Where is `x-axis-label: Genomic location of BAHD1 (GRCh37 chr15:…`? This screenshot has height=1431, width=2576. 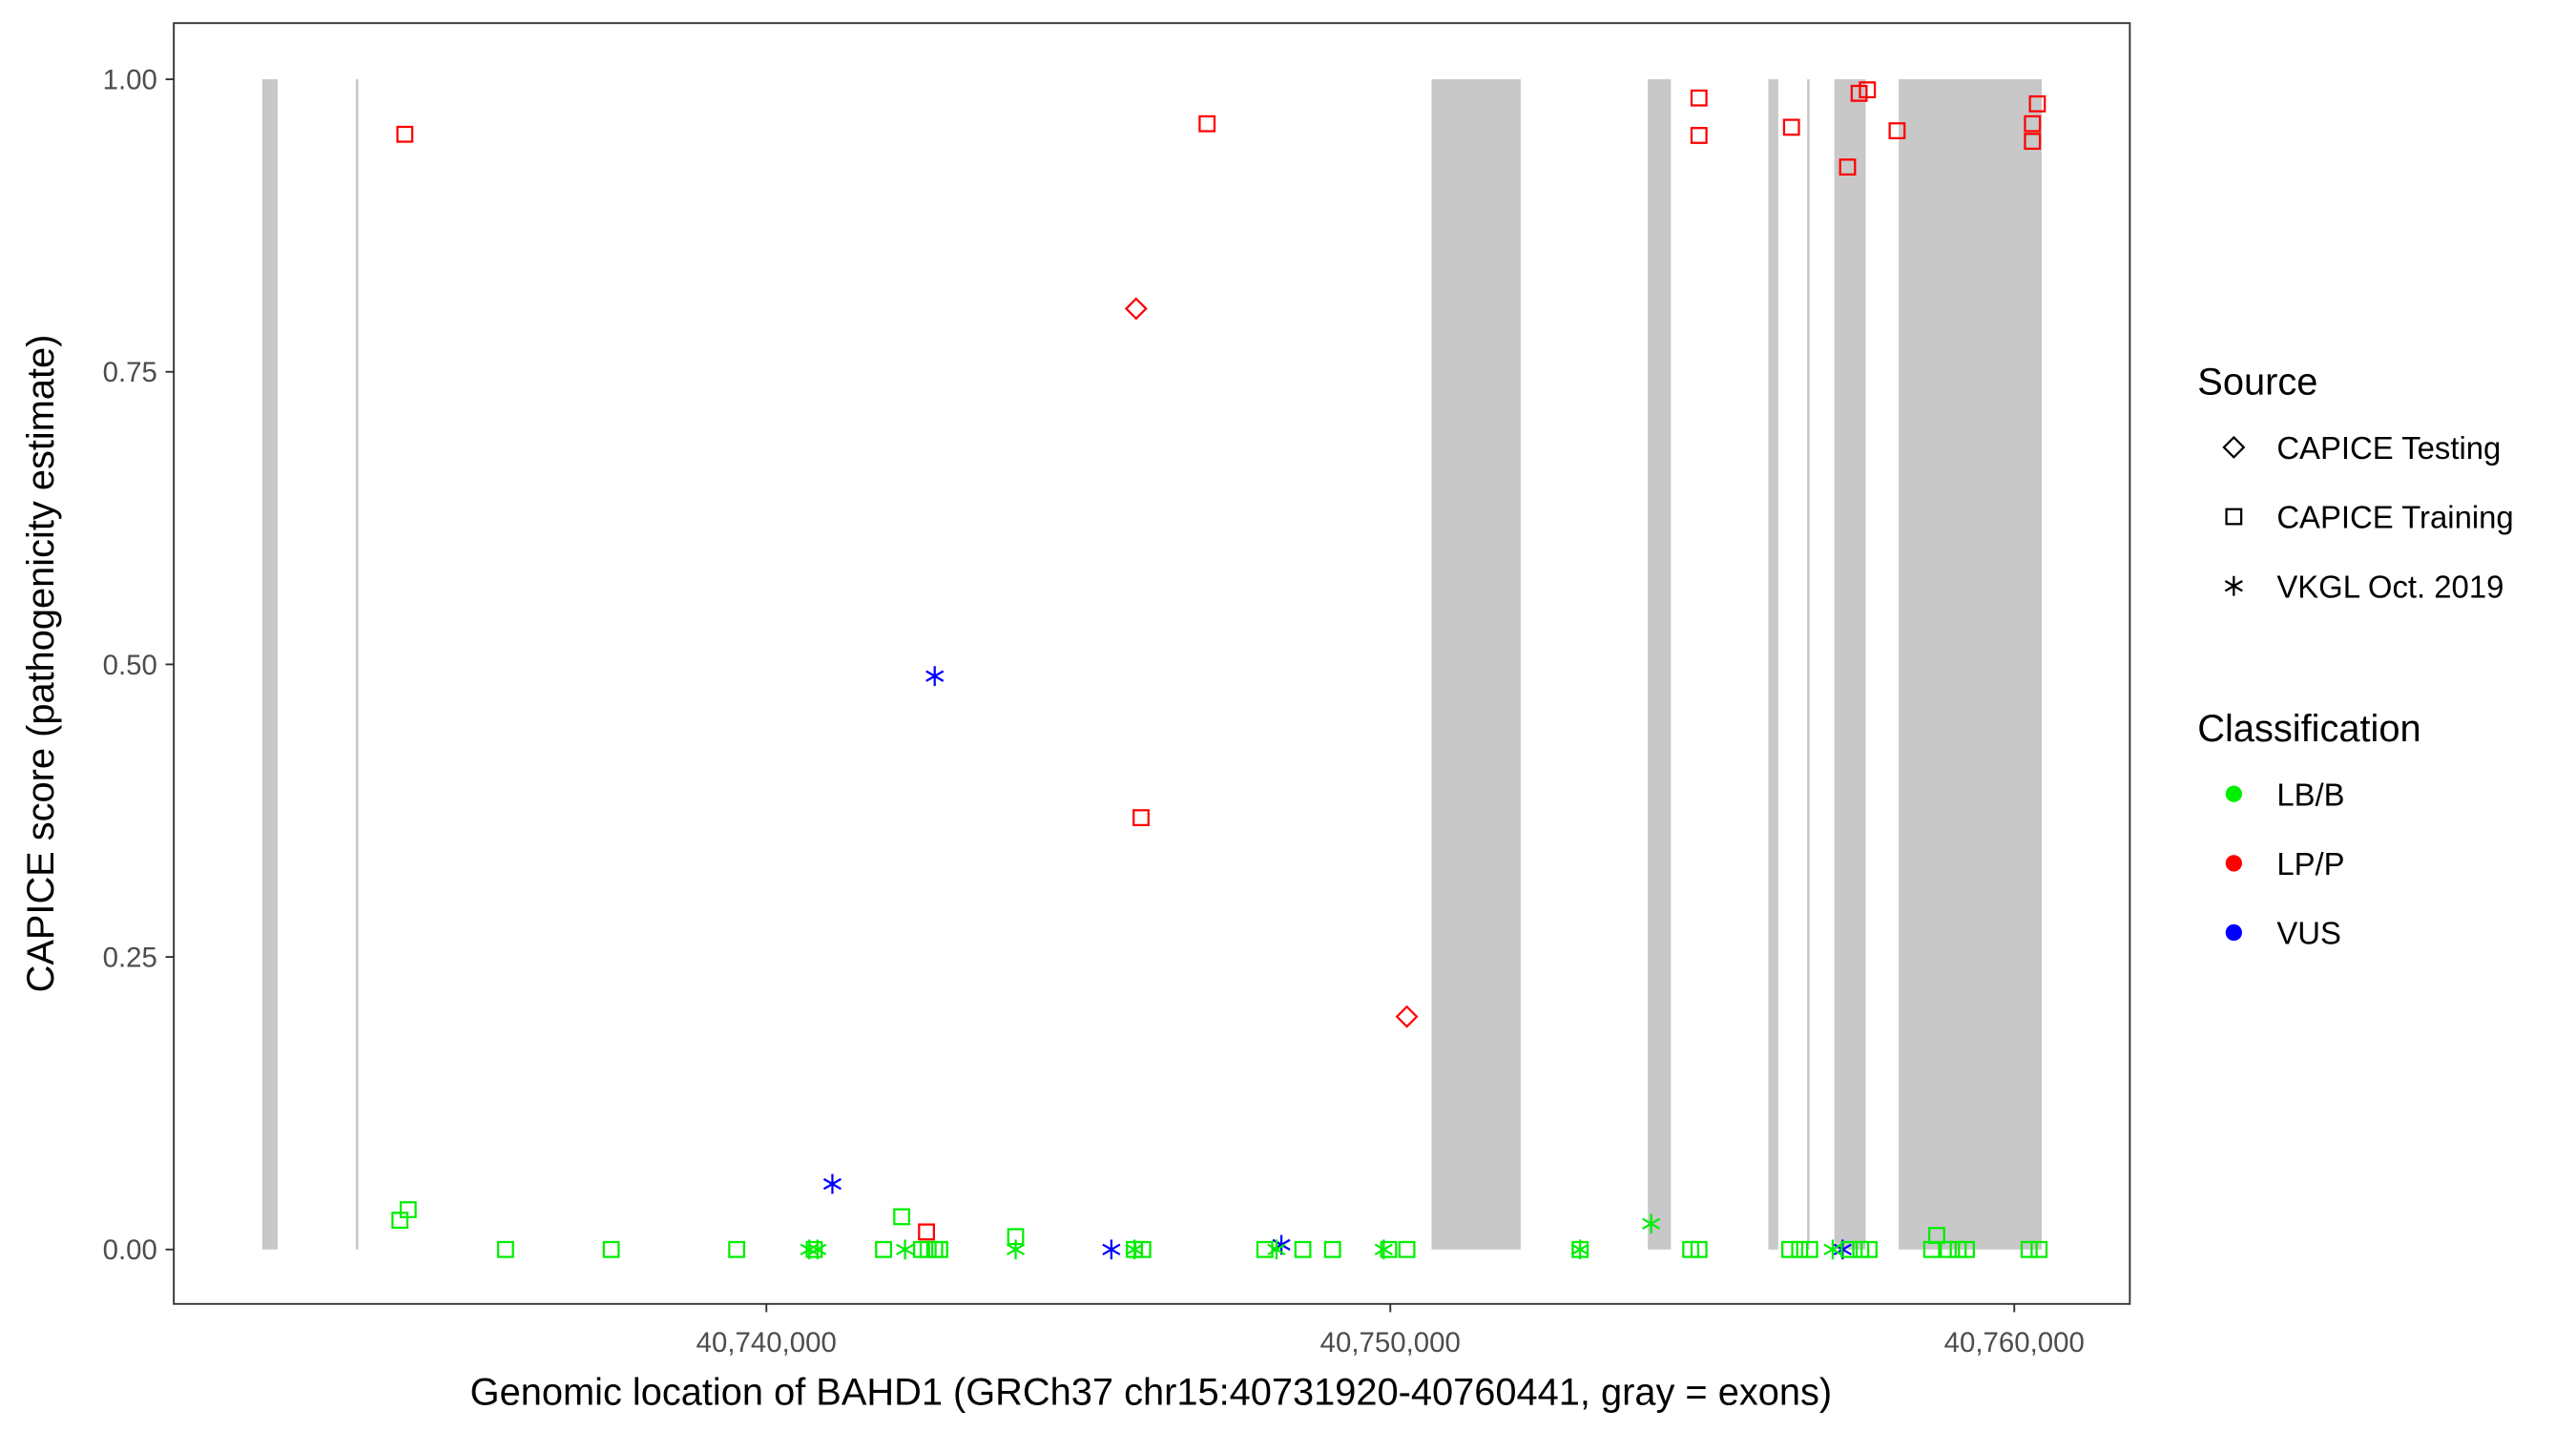
x-axis-label: Genomic location of BAHD1 (GRCh37 chr15:… is located at coordinates (1151, 1392).